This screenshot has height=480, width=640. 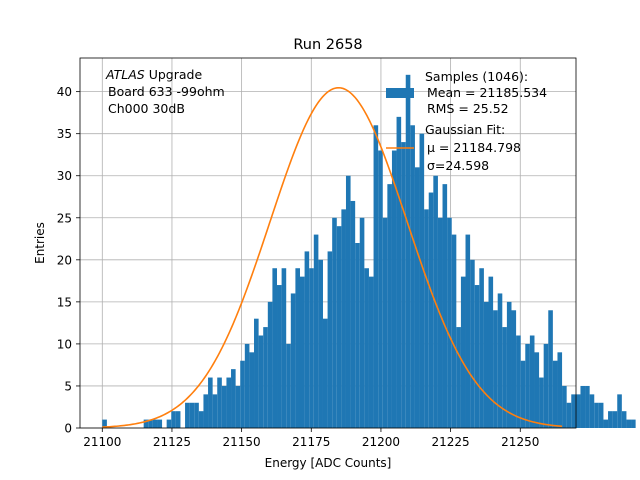 What do you see at coordinates (174, 74) in the screenshot?
I see `annotation-line1-rest: Upgrade` at bounding box center [174, 74].